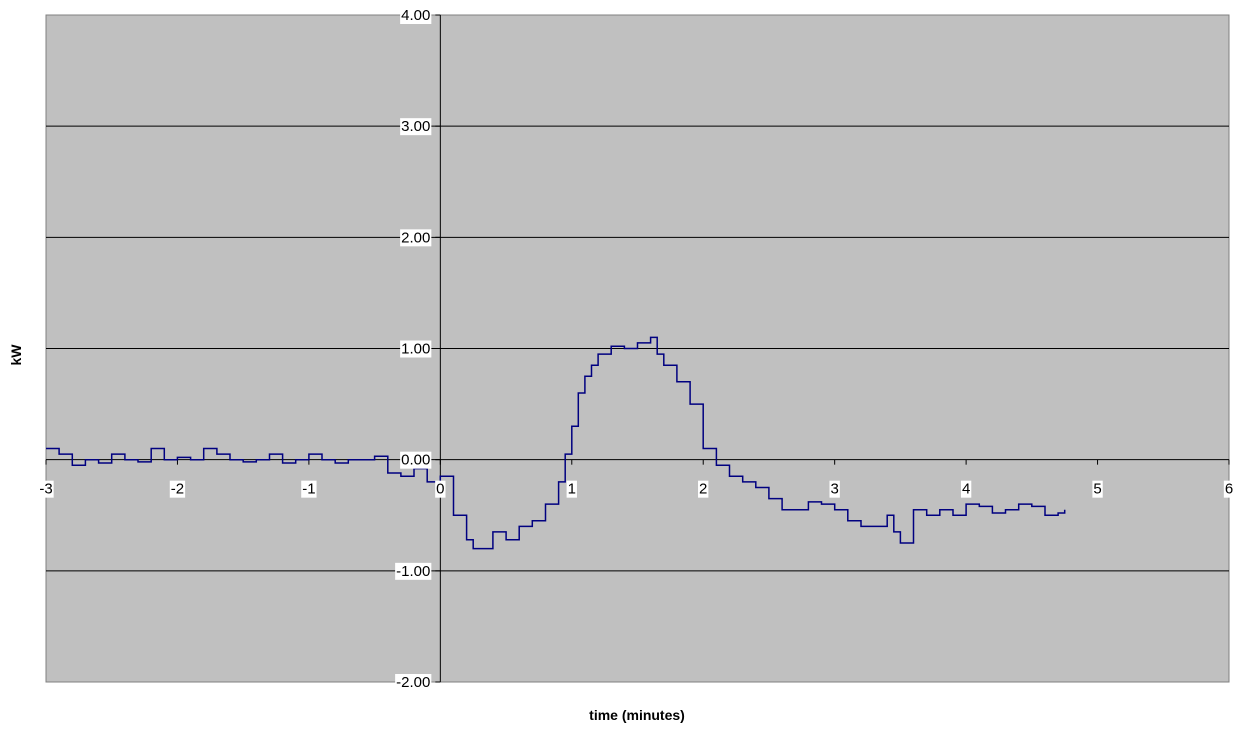 Image resolution: width=1244 pixels, height=730 pixels. I want to click on y-tick-label: 0.00, so click(416, 460).